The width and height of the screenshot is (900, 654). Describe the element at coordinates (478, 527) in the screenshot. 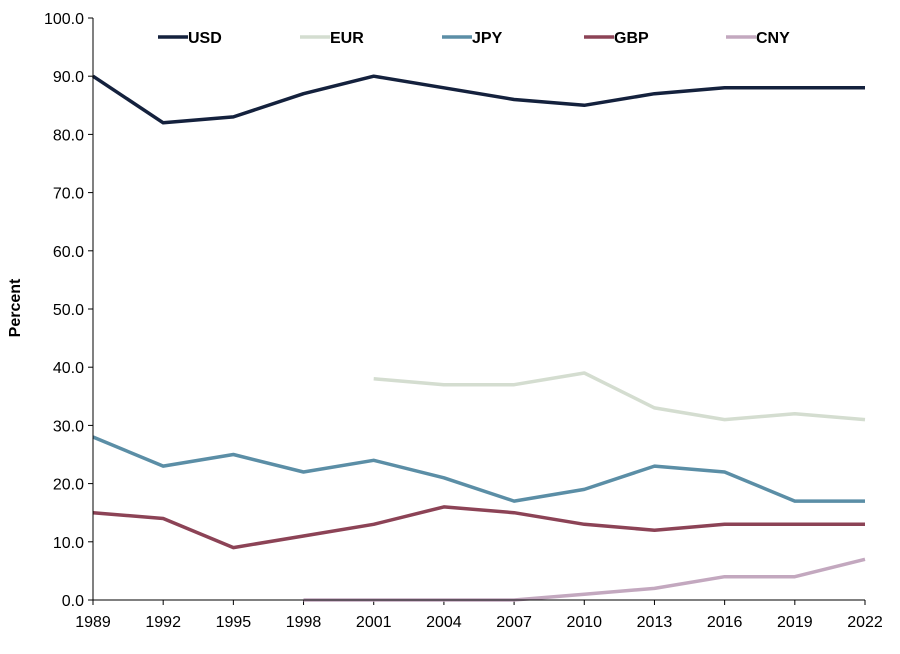

I see `series-line-gbp` at that location.